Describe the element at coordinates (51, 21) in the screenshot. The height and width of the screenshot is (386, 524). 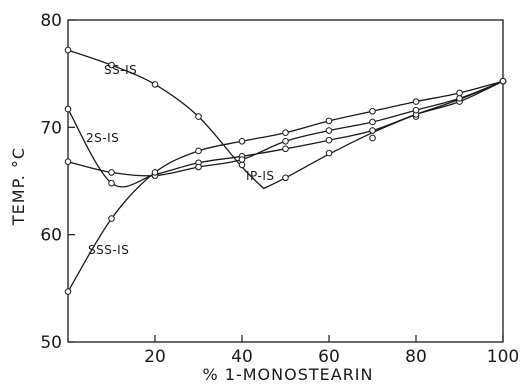
I see `y-tick-label: 80` at that location.